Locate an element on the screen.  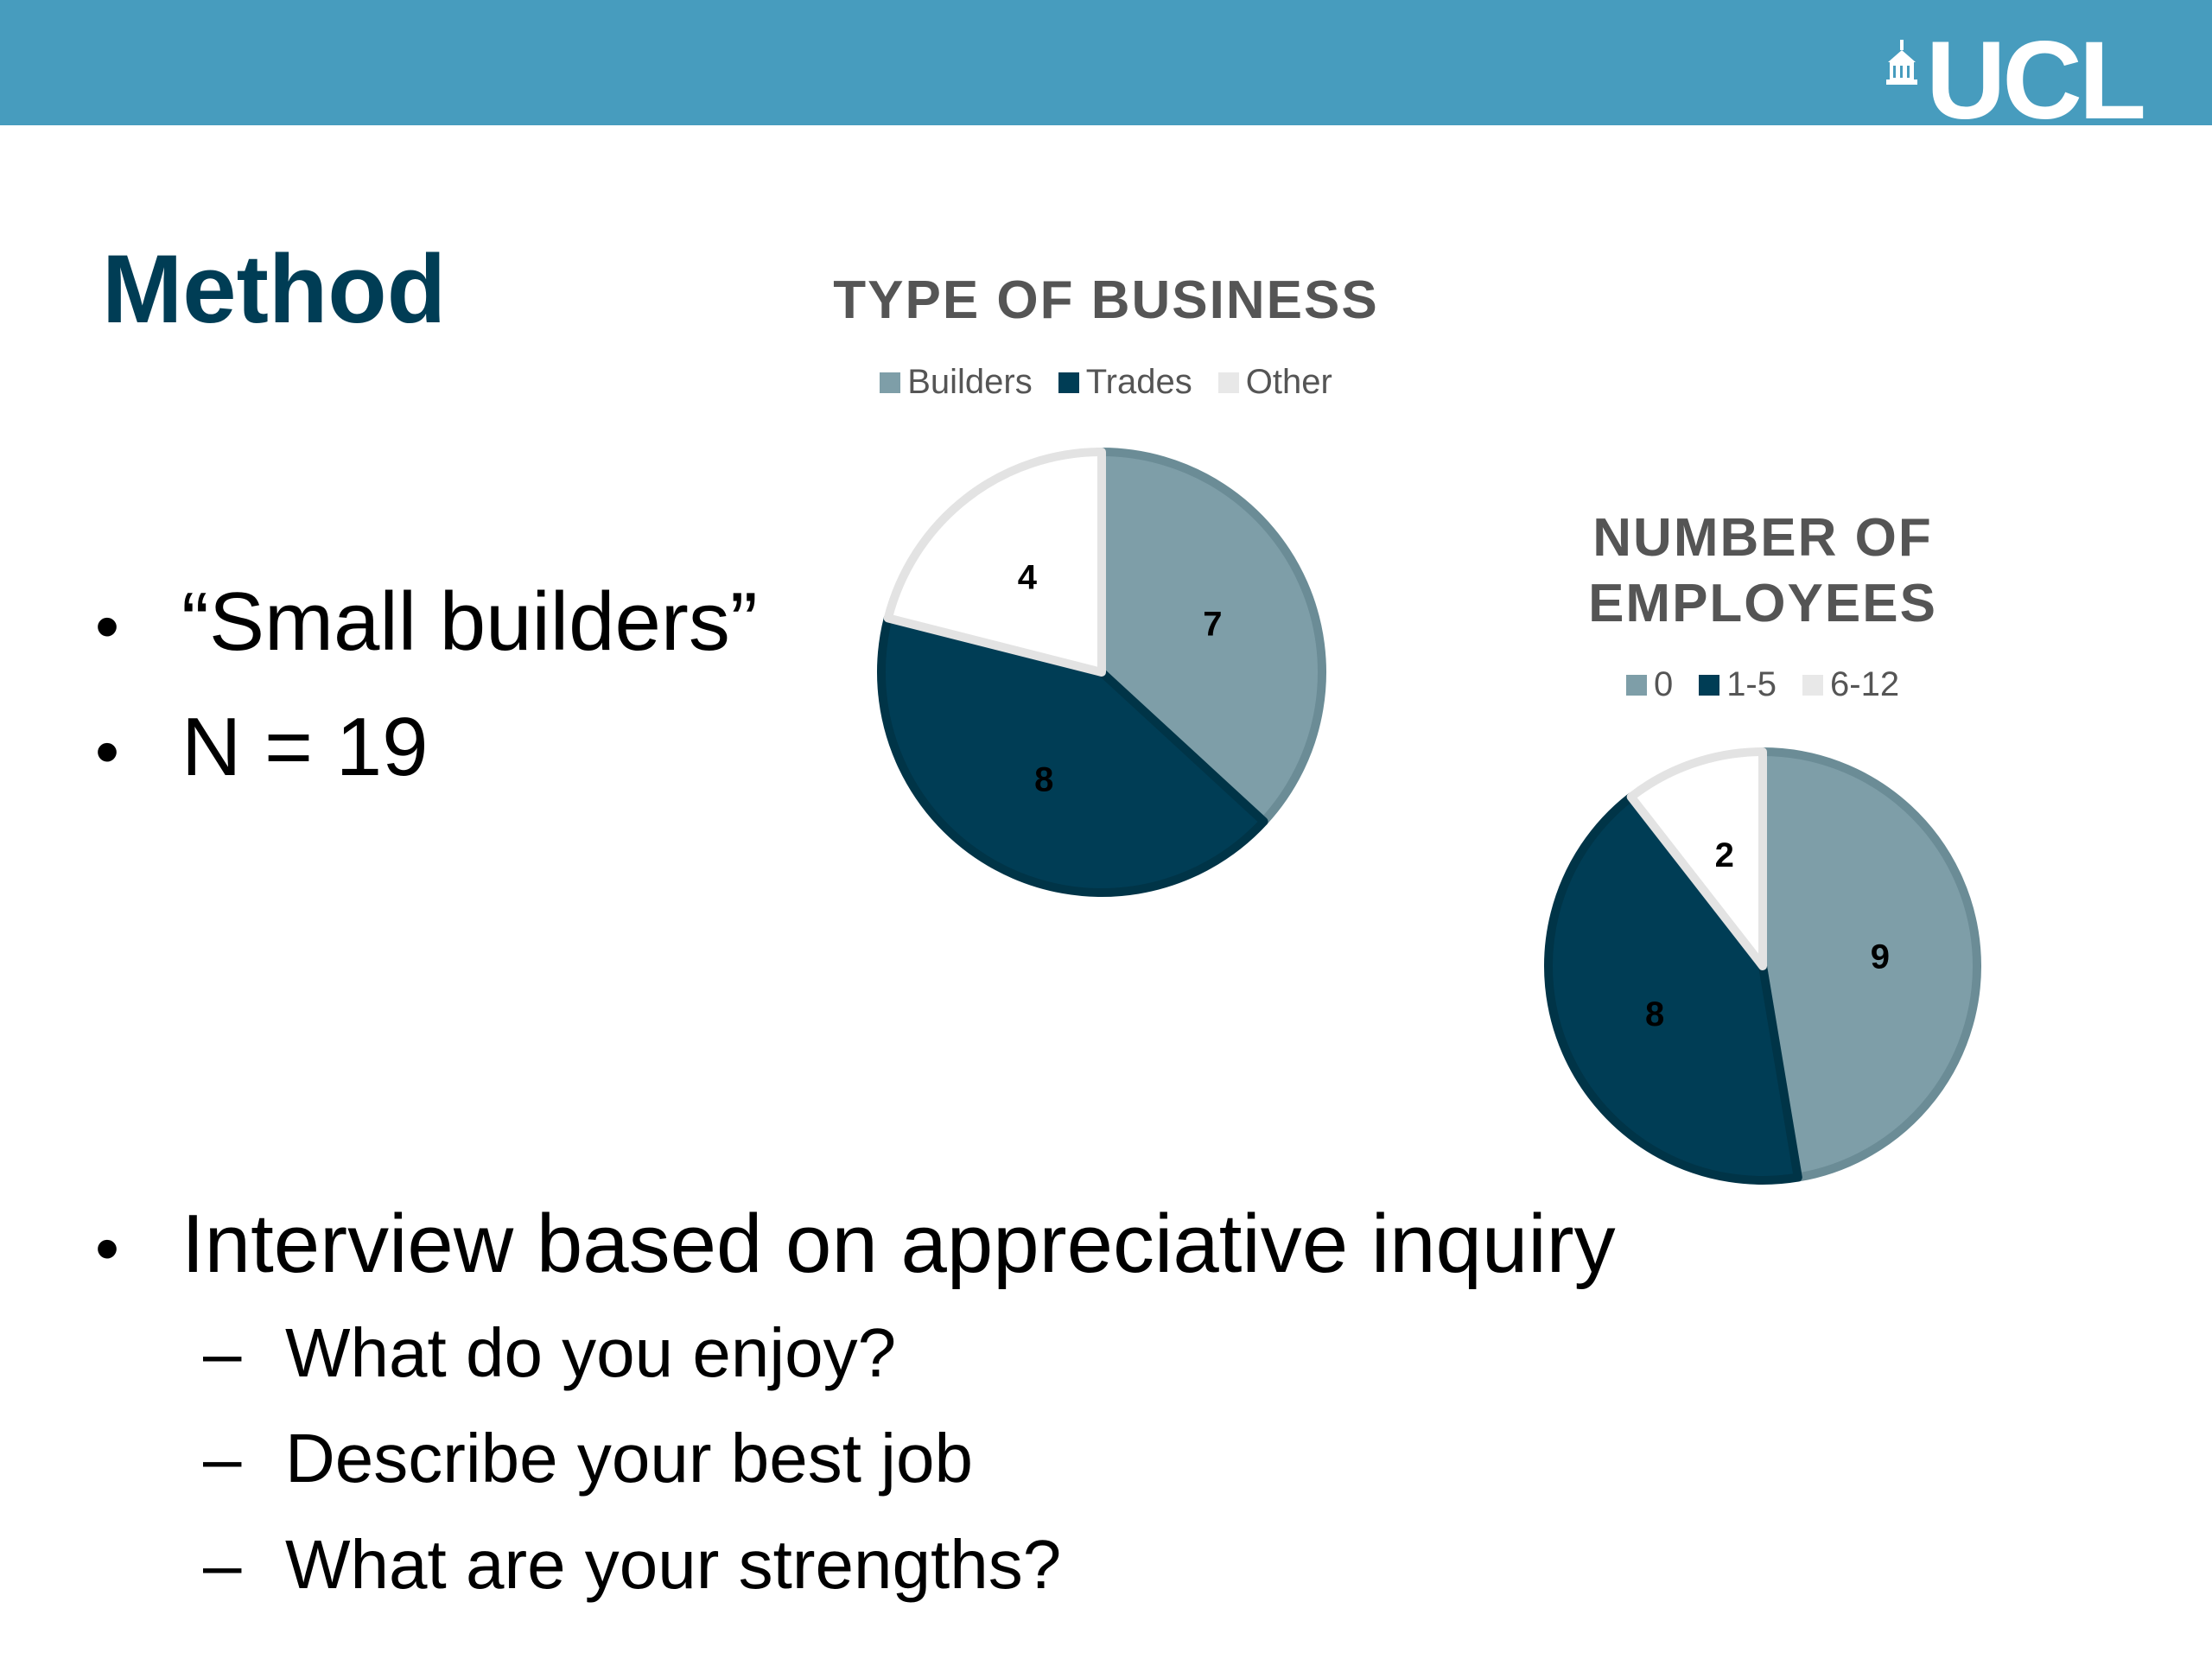
type-of-business-chart: TYPE OF BUSINESS Builders Trades Other 7 8 4 is located at coordinates (1106, 587).